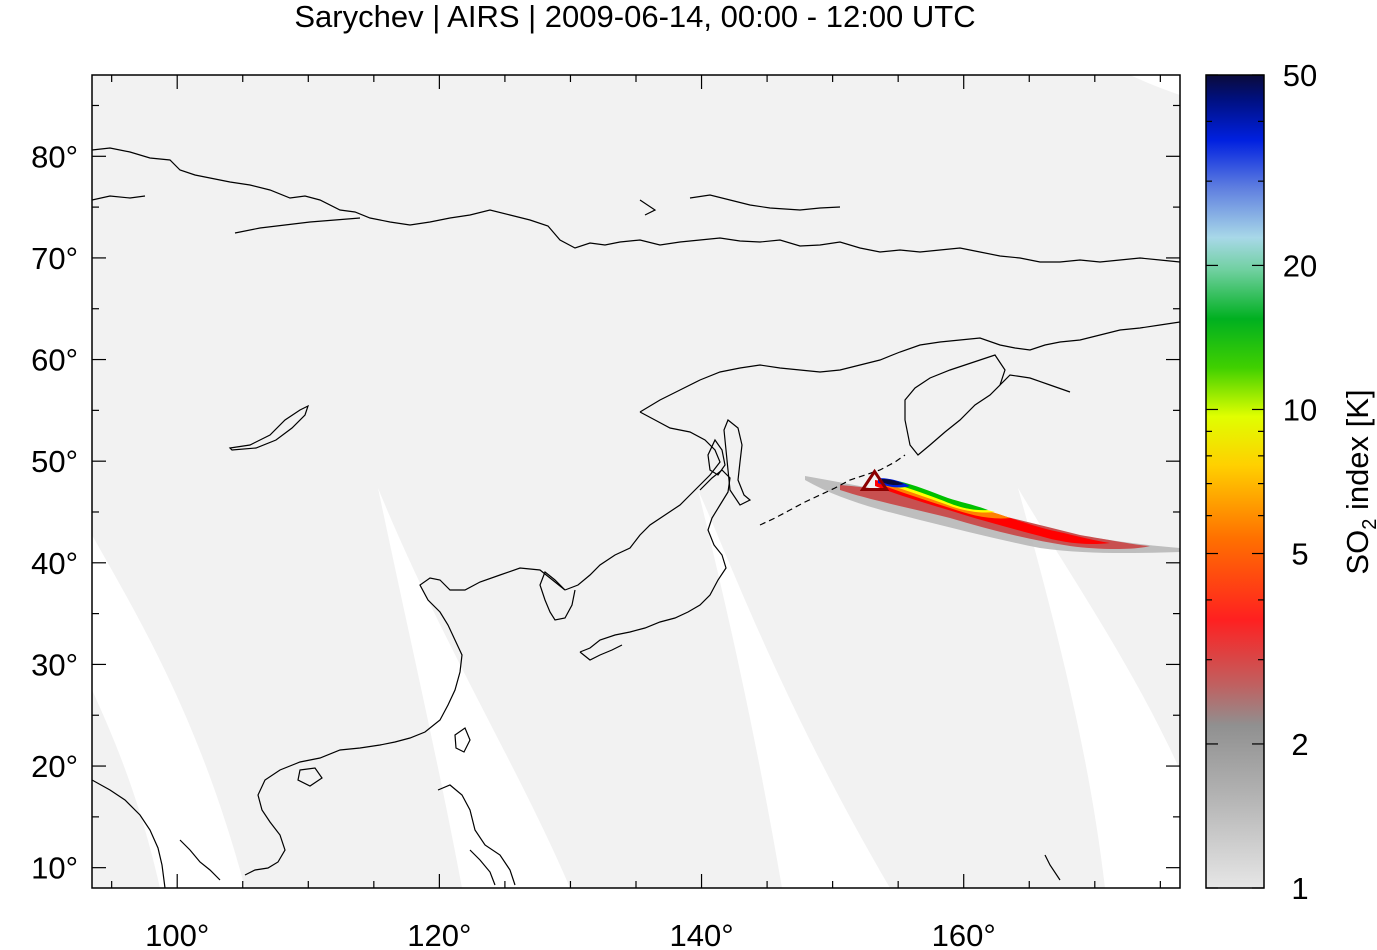  Describe the element at coordinates (54, 461) in the screenshot. I see `lat-tick-label: 50°` at that location.